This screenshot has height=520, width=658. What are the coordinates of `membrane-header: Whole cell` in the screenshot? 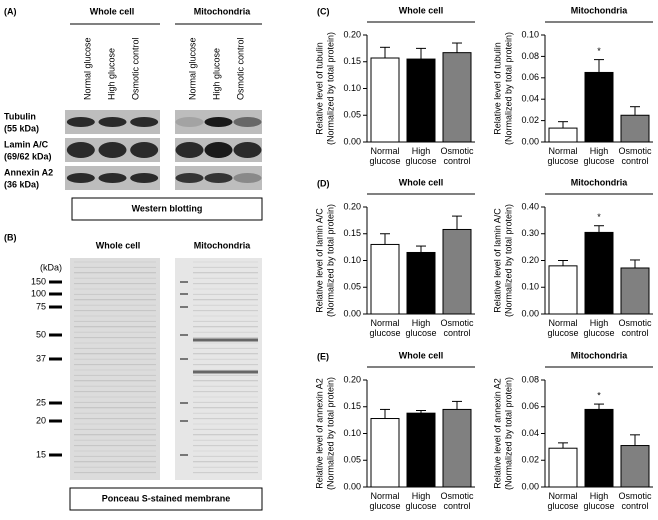 It's located at (118, 245).